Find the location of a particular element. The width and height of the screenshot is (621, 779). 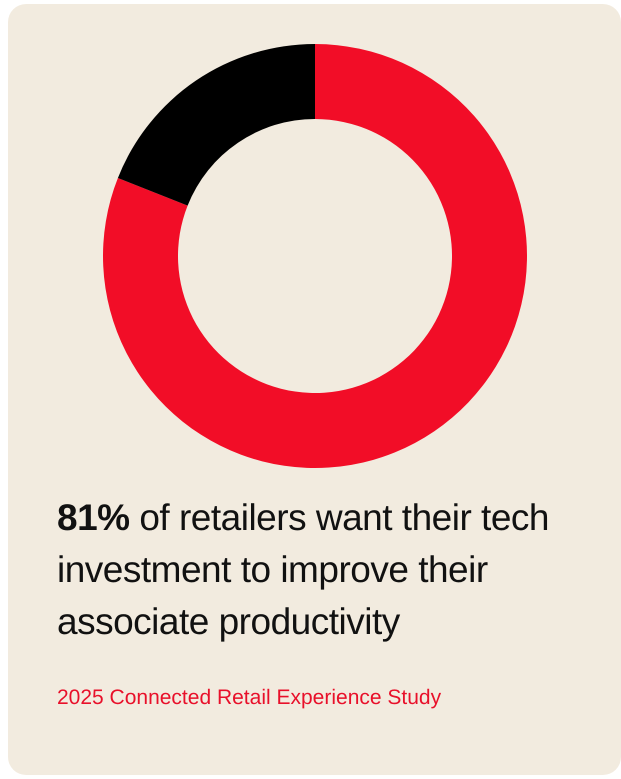

text: 2025 Connected Retail Experience Study is located at coordinates (249, 698).